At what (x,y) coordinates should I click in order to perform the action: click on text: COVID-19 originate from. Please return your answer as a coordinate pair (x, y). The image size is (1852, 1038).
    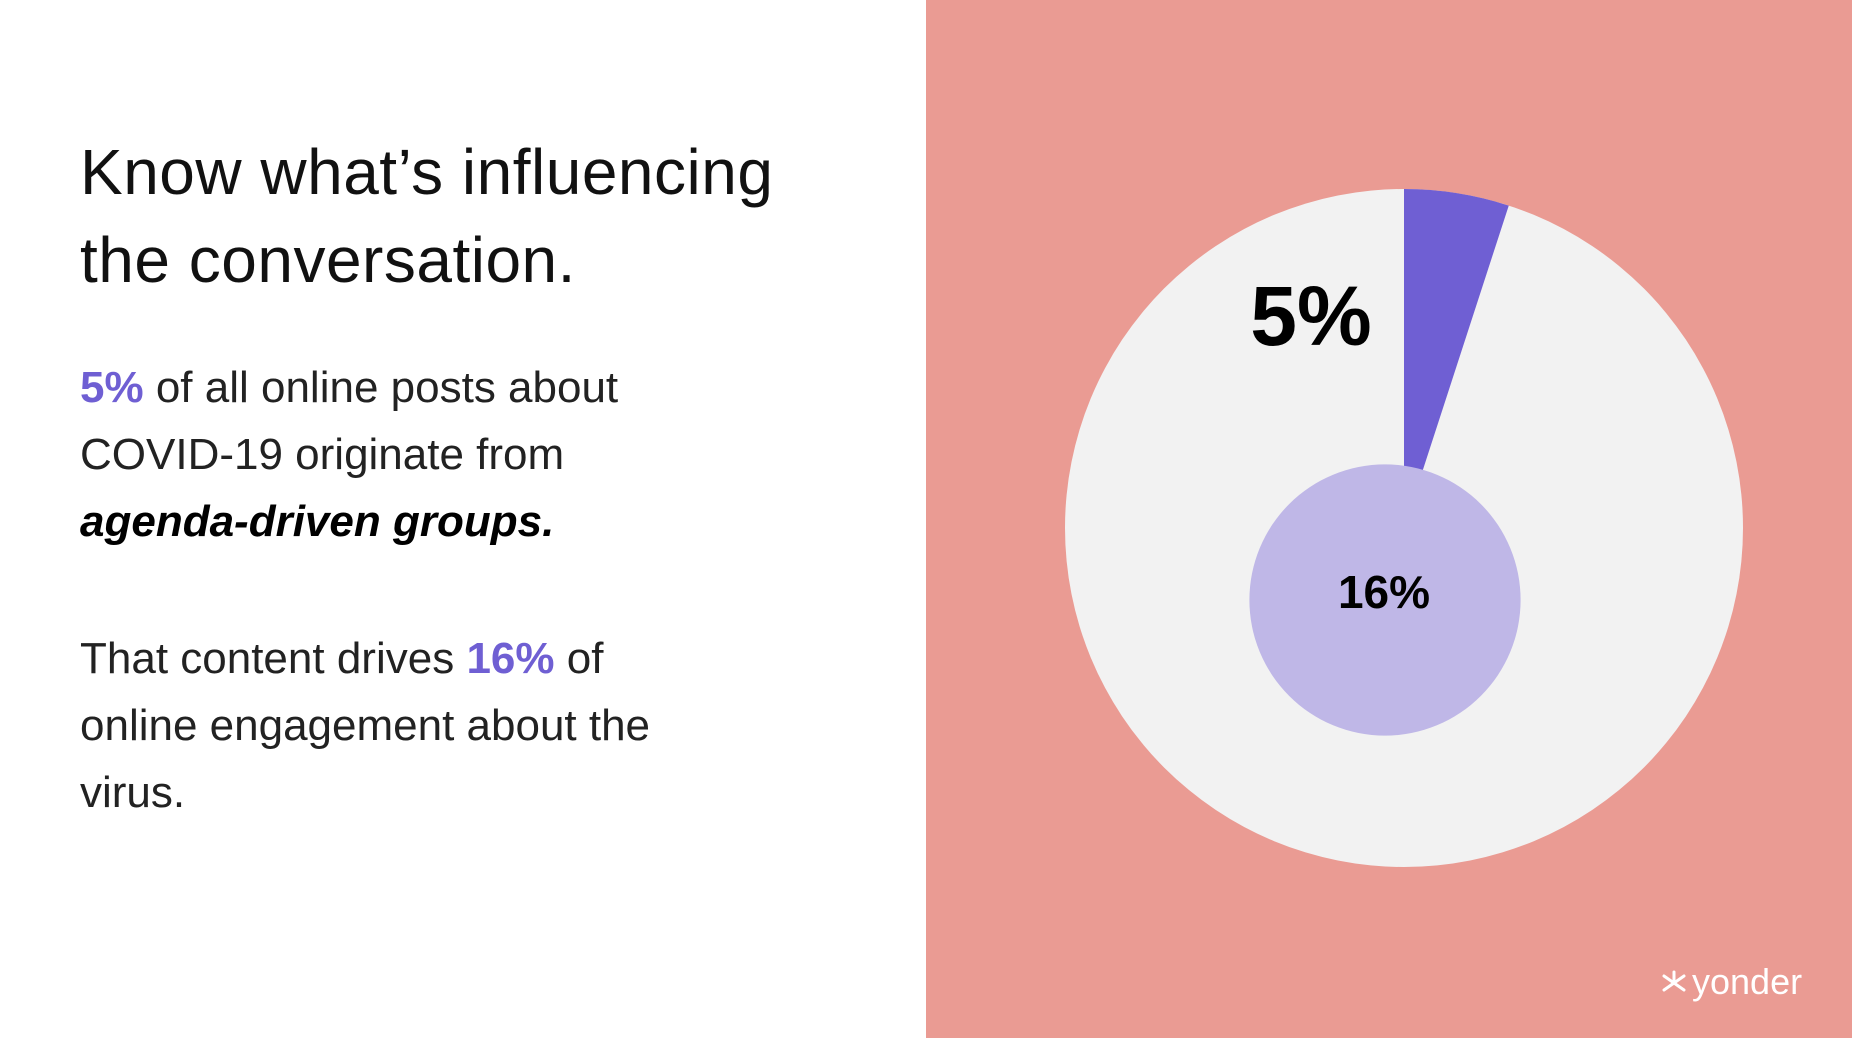
    Looking at the image, I should click on (322, 454).